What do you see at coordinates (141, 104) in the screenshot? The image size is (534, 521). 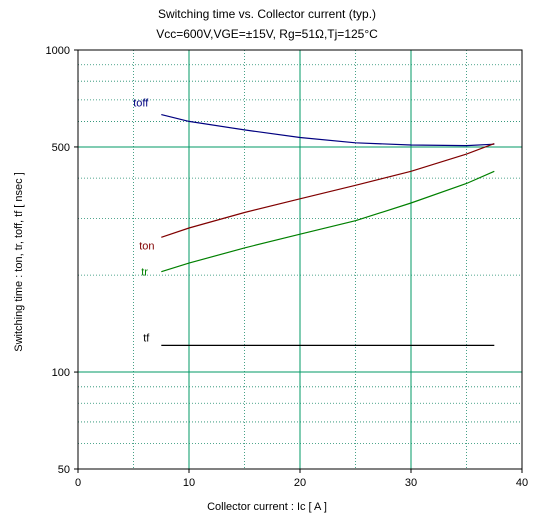 I see `series-label-toff: toff` at bounding box center [141, 104].